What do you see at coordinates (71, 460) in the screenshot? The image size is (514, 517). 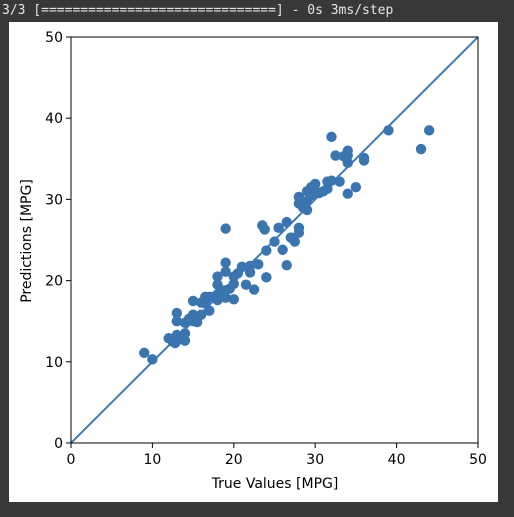 I see `x-tick-label: 0` at bounding box center [71, 460].